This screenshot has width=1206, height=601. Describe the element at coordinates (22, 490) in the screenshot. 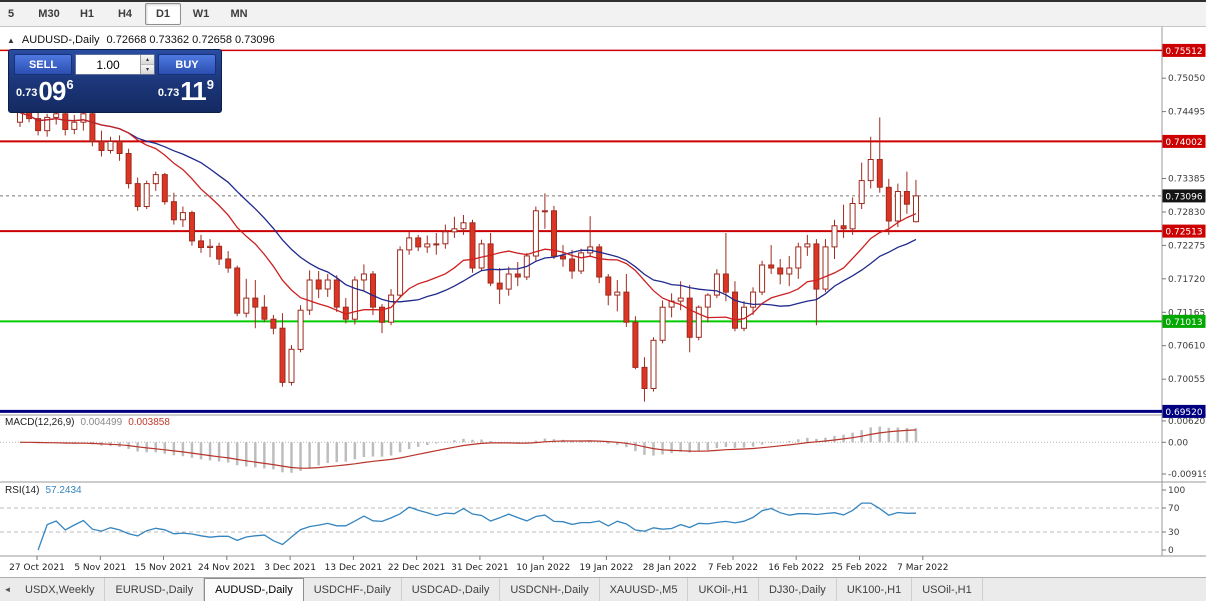

I see `rsi-name: RSI(14)` at that location.